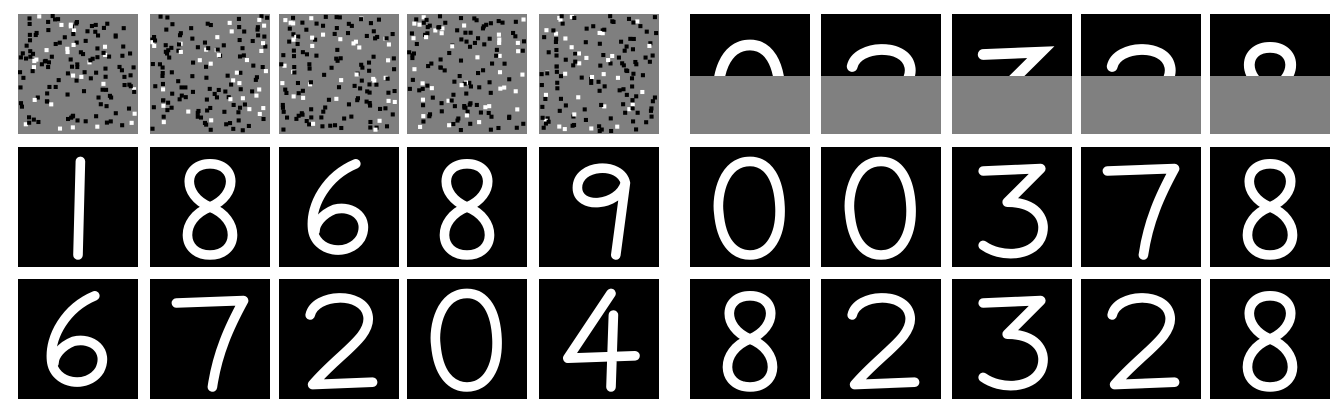 The height and width of the screenshot is (416, 1342). What do you see at coordinates (599, 207) in the screenshot?
I see `digit-9-tile` at bounding box center [599, 207].